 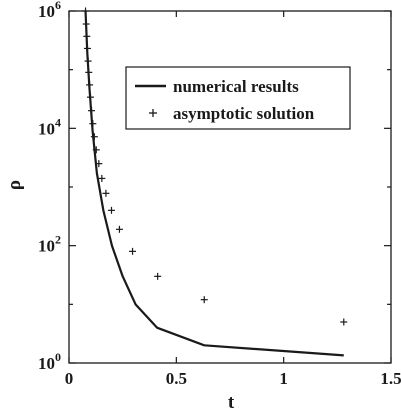 What do you see at coordinates (49, 361) in the screenshot?
I see `y-tick-label: 10⁰` at bounding box center [49, 361].